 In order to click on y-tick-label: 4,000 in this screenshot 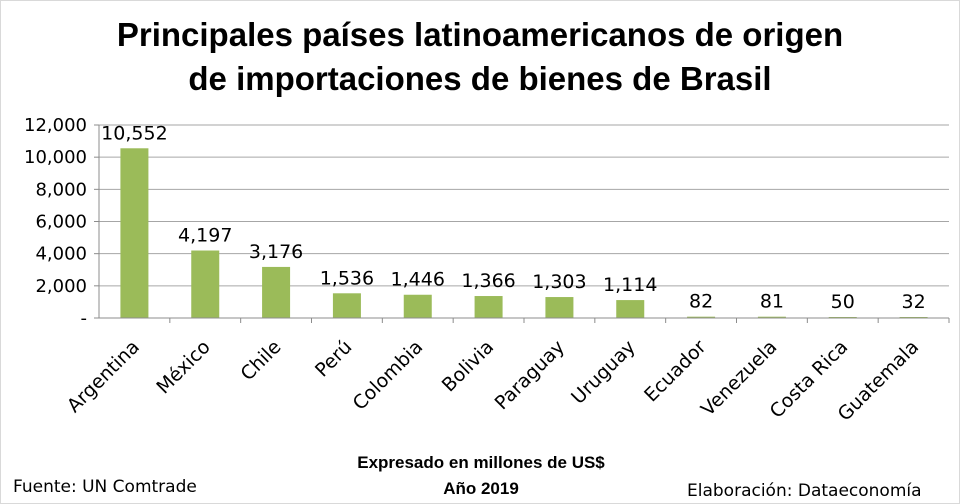, I will do `click(61, 254)`.